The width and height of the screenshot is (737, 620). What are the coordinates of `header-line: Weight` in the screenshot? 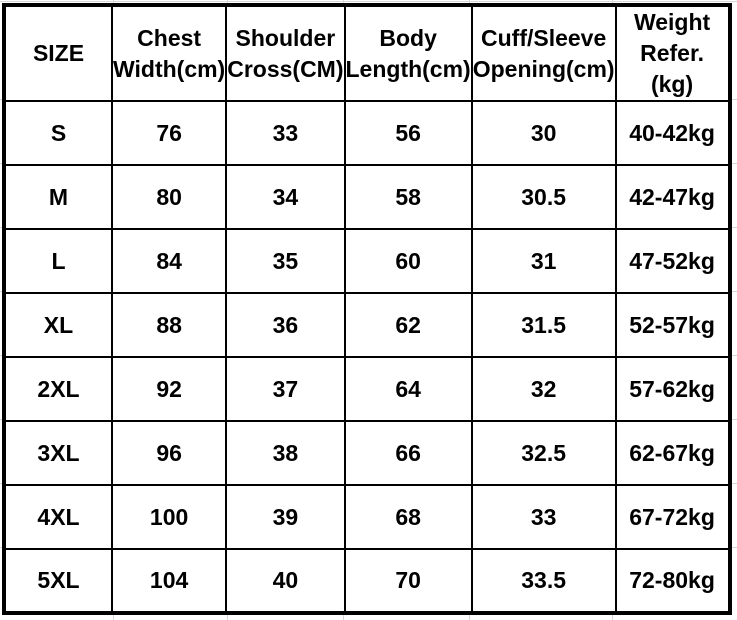 It's located at (672, 22).